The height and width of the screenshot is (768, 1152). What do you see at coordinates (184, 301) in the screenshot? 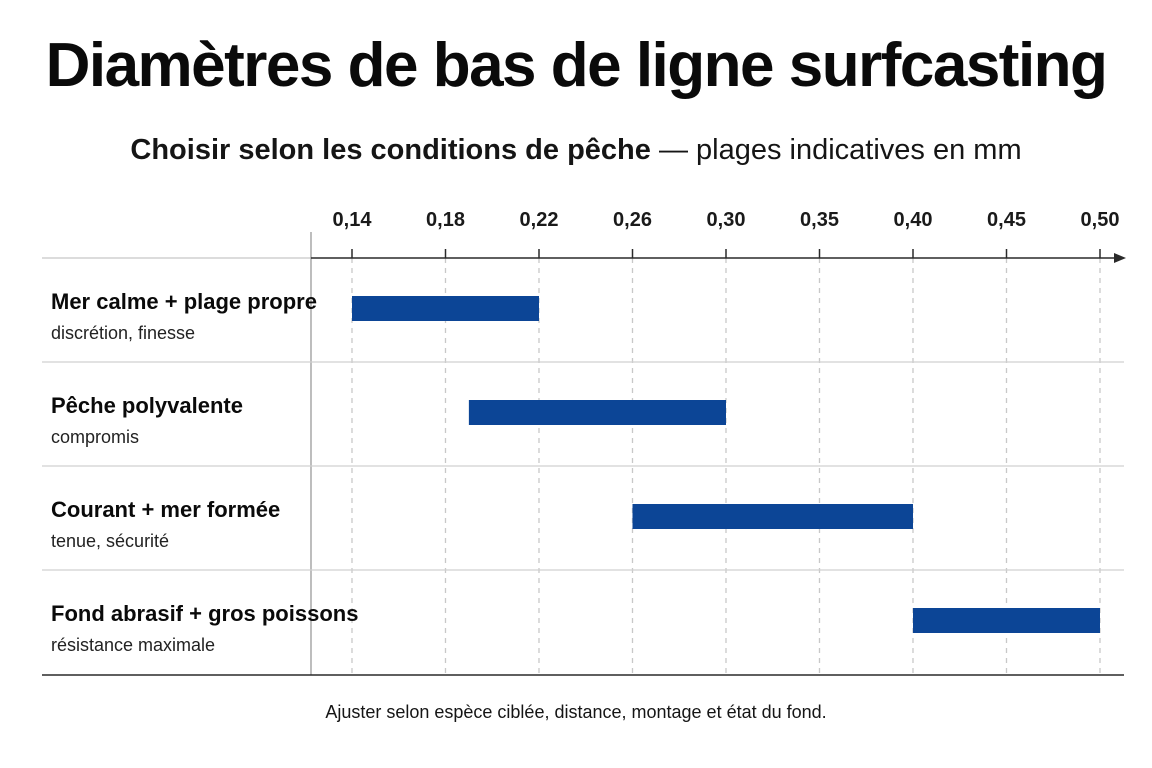
I see `row-label: Mer calme + plage propre` at bounding box center [184, 301].